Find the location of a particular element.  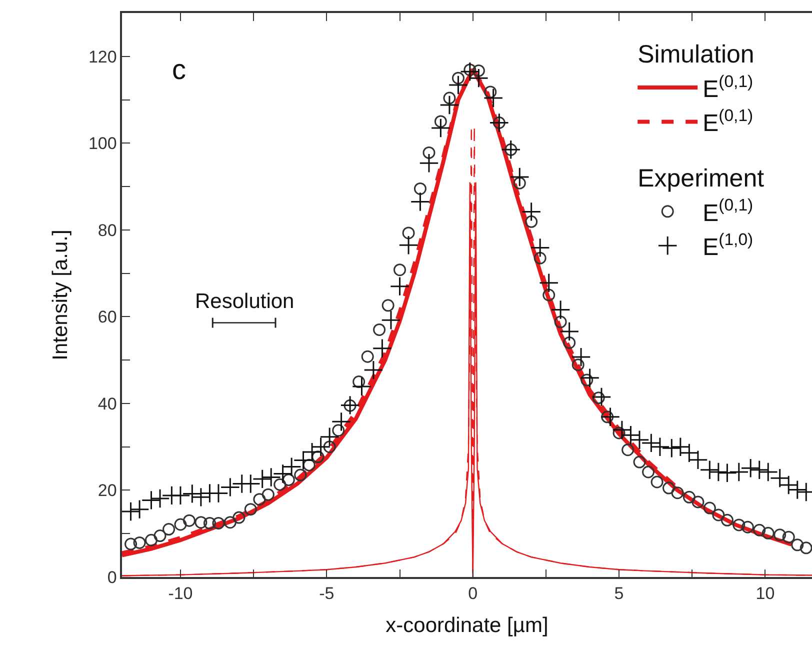

x-tick-label: -5 is located at coordinates (326, 594).